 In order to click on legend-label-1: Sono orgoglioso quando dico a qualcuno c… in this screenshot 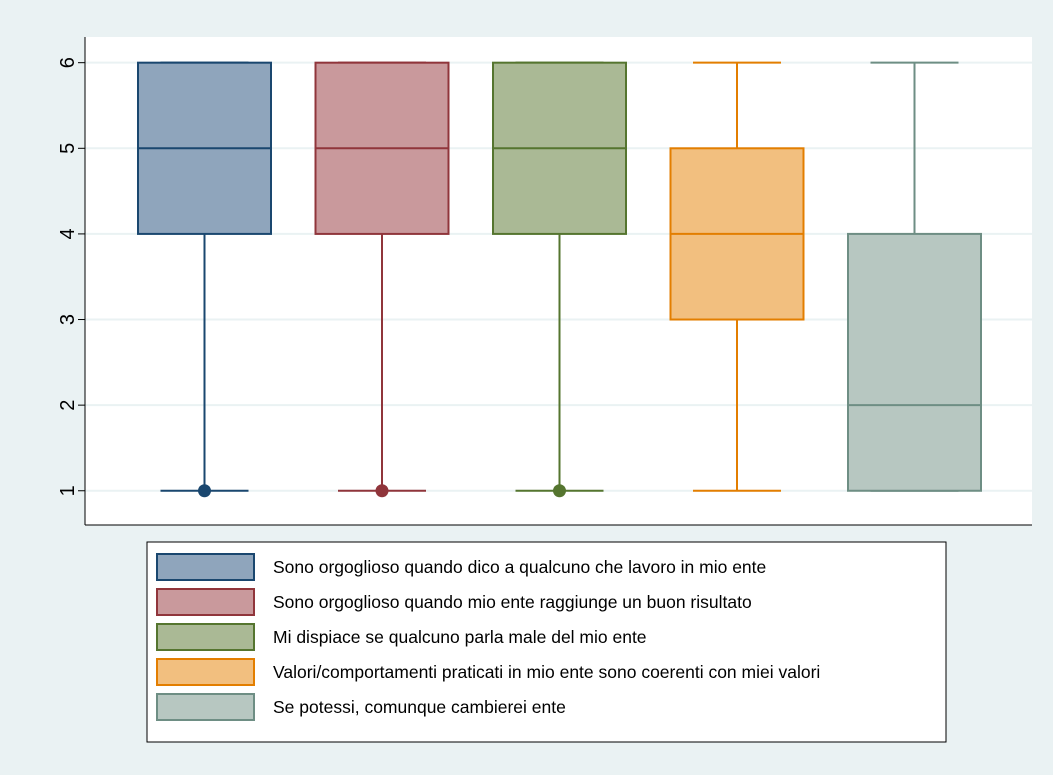, I will do `click(519, 567)`.